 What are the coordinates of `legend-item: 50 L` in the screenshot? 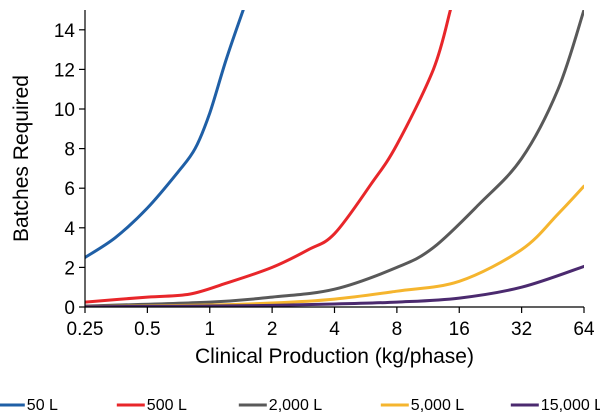 It's located at (29, 405).